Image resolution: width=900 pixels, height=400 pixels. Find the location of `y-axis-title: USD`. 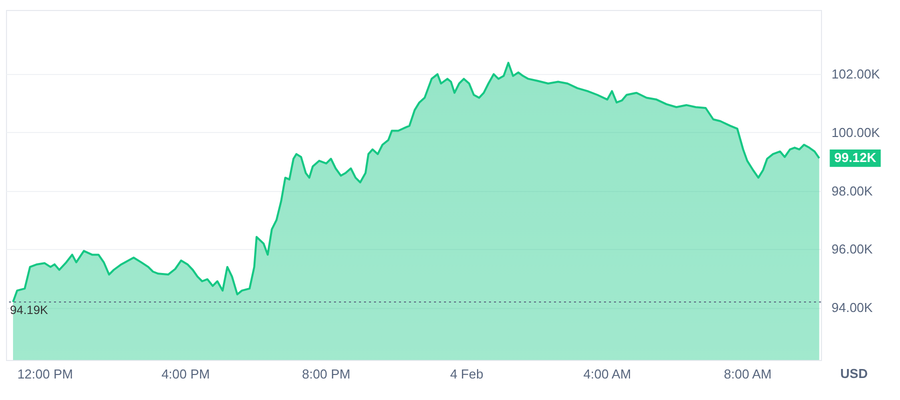

y-axis-title: USD is located at coordinates (854, 373).